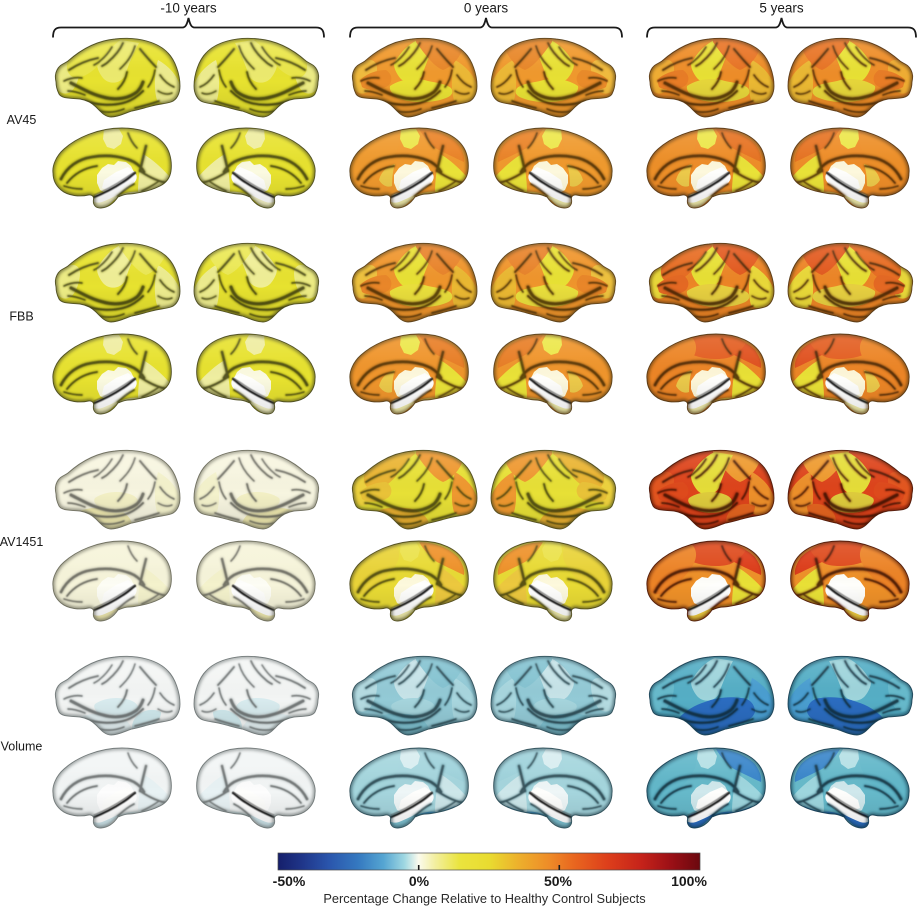  What do you see at coordinates (188, 8) in the screenshot?
I see `svg-text: -10 years` at bounding box center [188, 8].